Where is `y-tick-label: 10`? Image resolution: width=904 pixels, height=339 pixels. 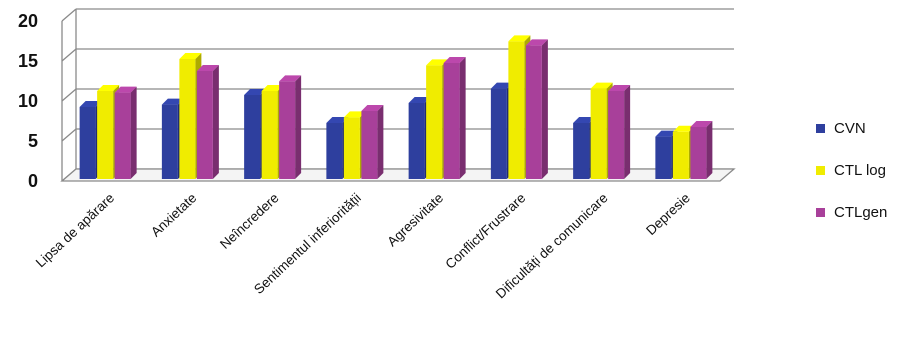
y-tick-label: 10 is located at coordinates (28, 101).